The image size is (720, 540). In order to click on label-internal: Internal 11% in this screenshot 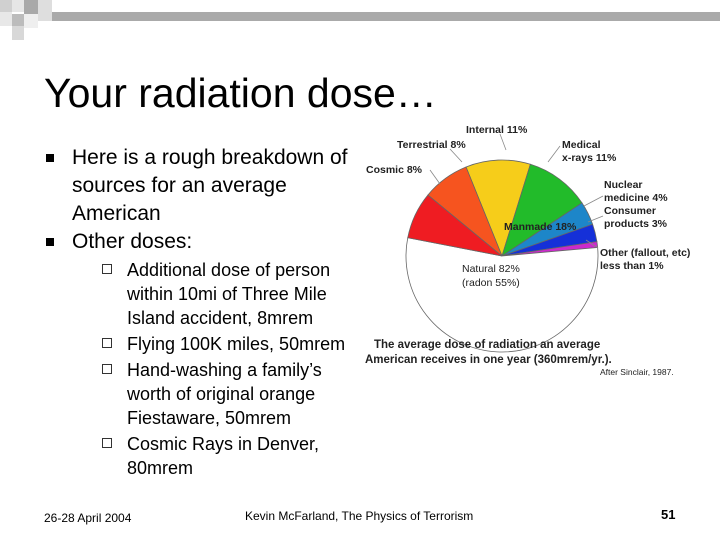, I will do `click(497, 130)`.